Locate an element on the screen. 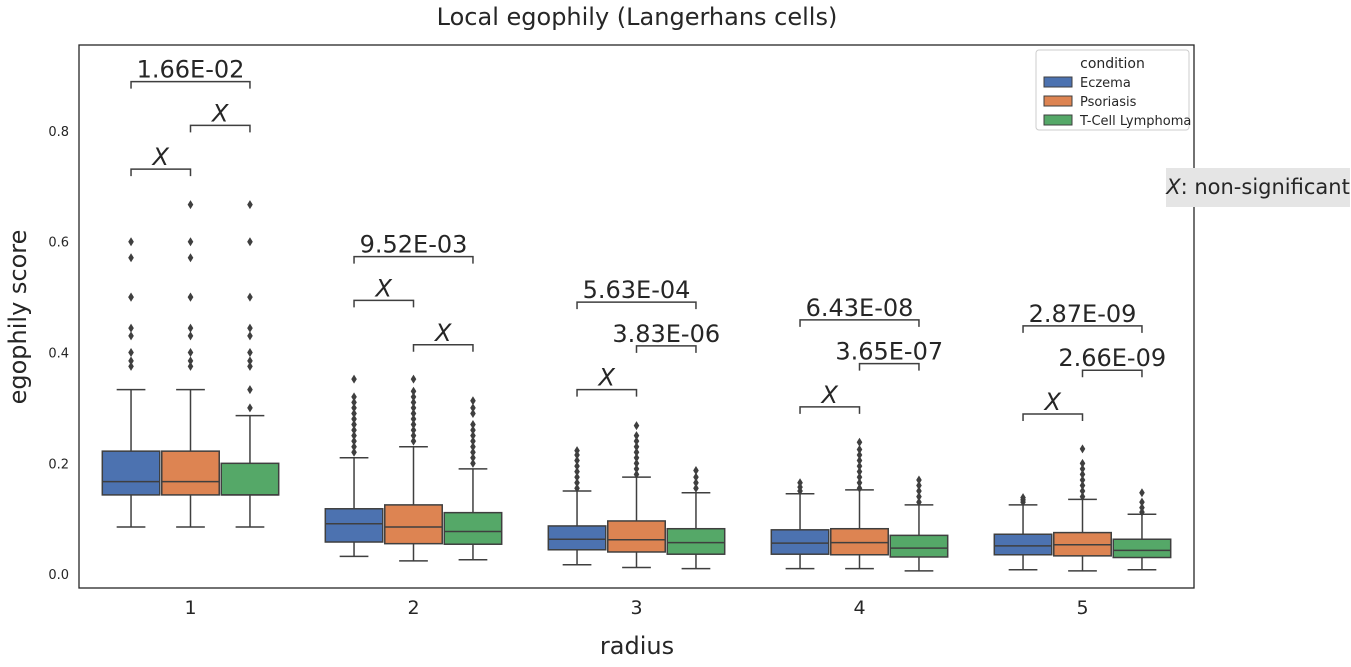  x-tick-label: 4 is located at coordinates (859, 608).